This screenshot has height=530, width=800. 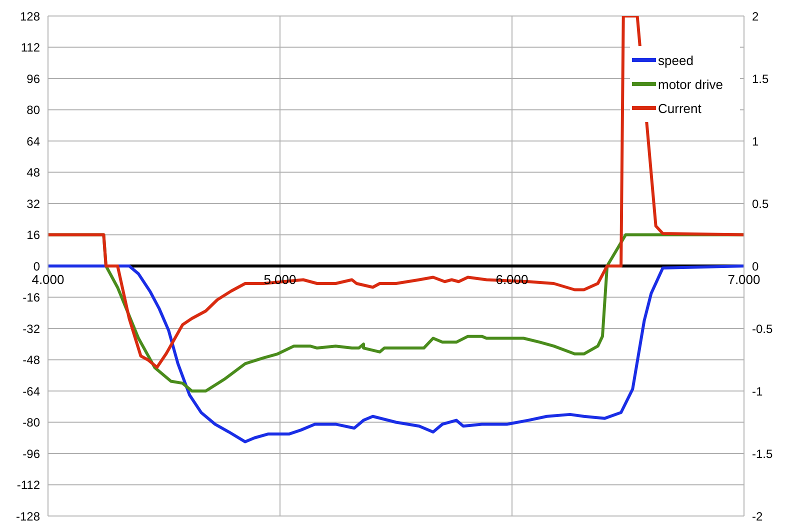 I want to click on y-tick-label: -96, so click(x=31, y=453).